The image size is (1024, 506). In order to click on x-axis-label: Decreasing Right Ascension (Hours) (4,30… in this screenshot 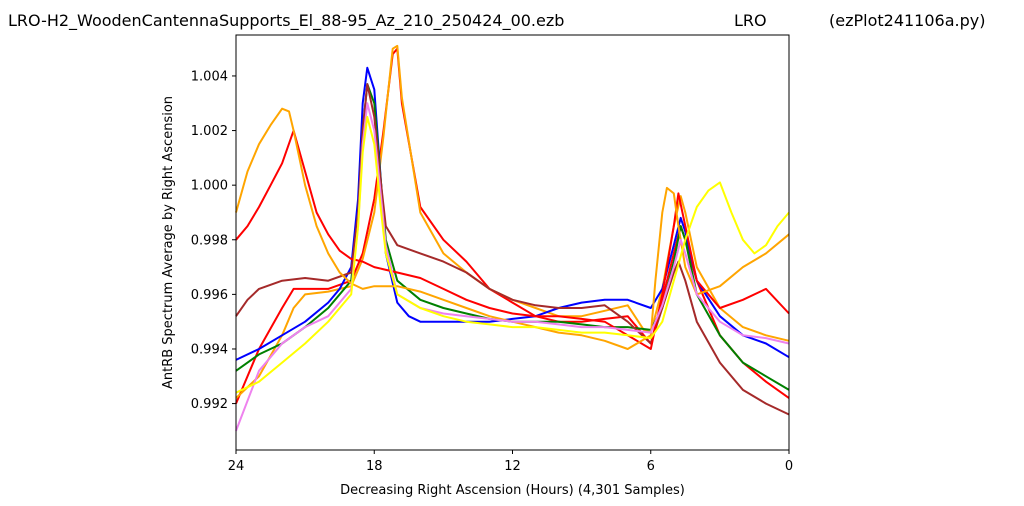, I will do `click(512, 490)`.